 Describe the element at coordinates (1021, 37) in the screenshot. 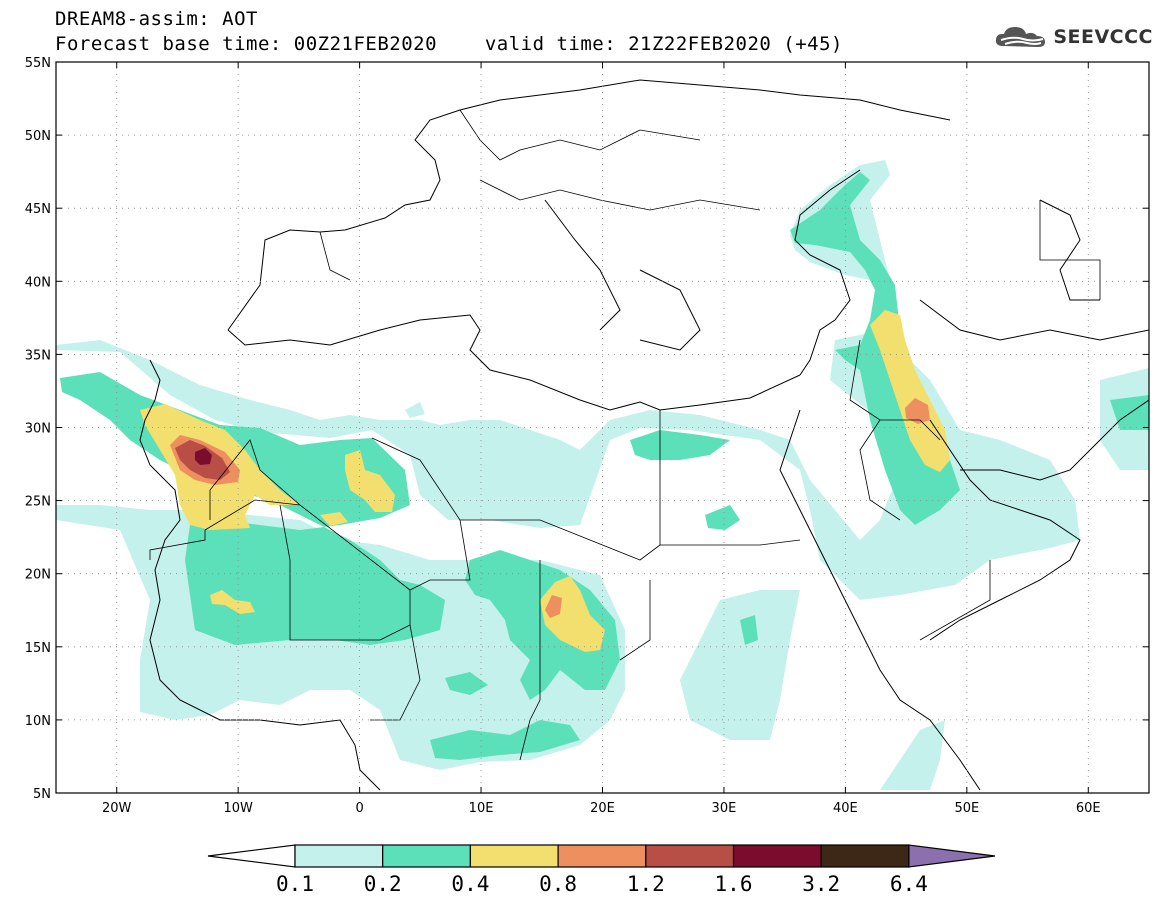

I see `cloud-icon` at that location.